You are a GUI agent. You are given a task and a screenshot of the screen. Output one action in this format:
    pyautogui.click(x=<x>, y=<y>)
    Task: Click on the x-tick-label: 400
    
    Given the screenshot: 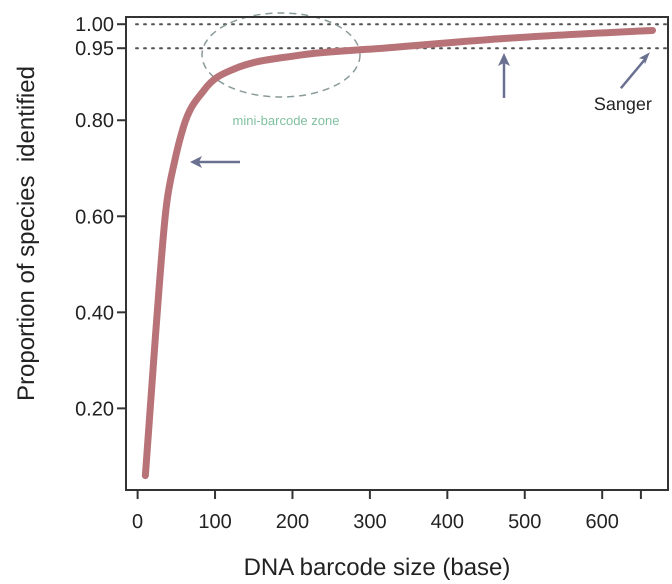 What is the action you would take?
    pyautogui.click(x=447, y=522)
    